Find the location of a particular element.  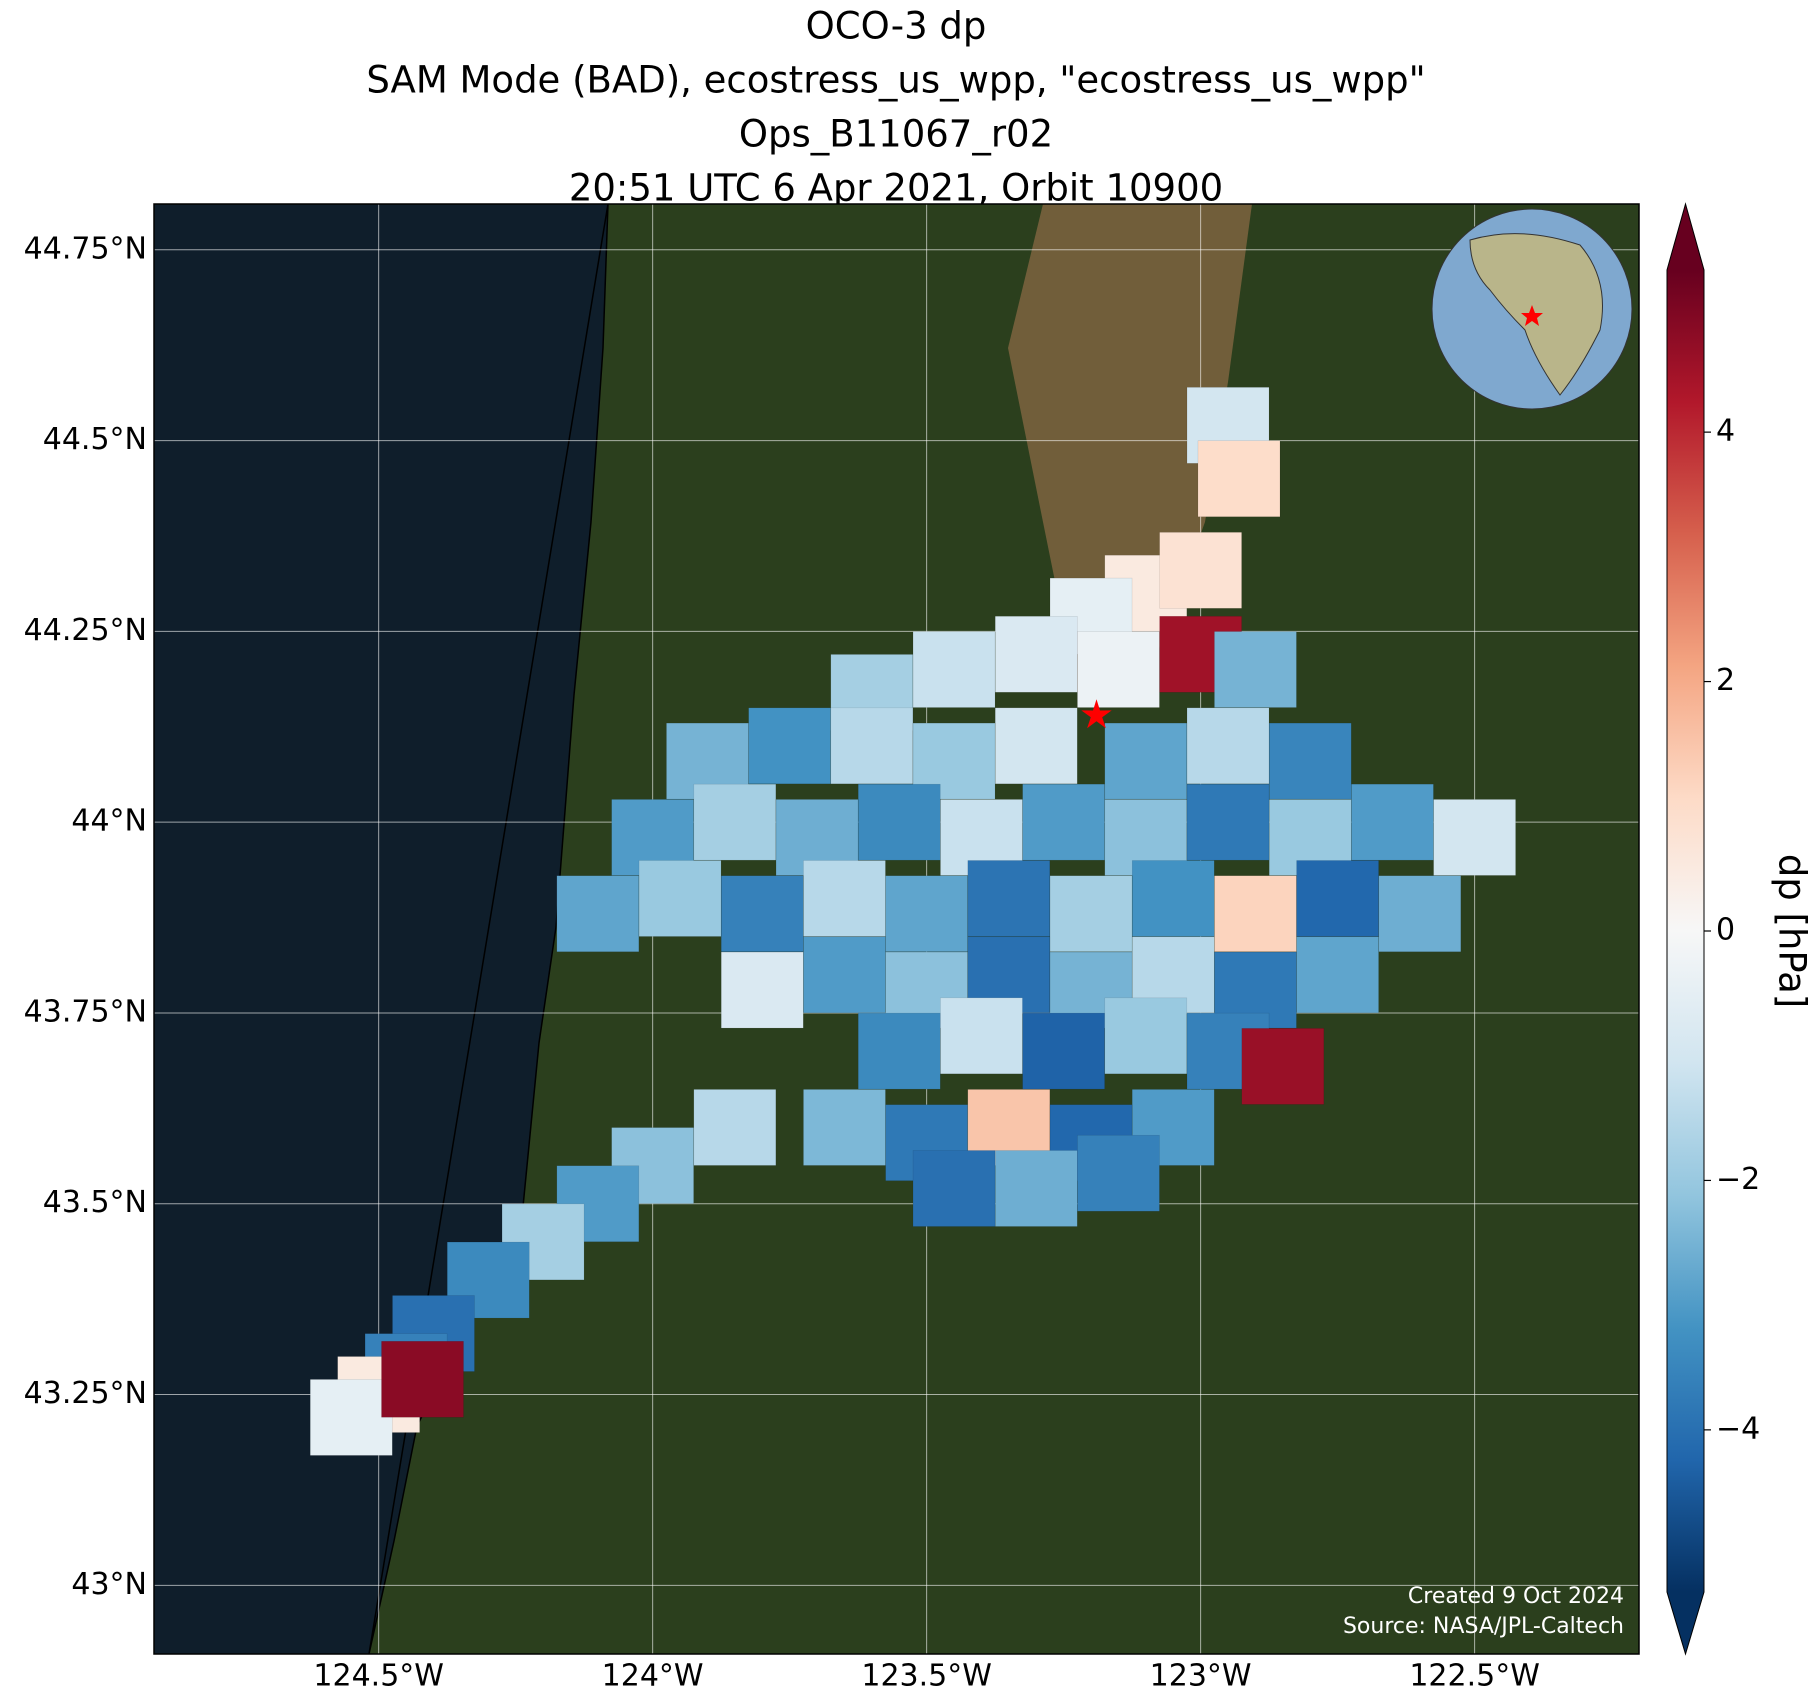

colorbar-tick-label: −4 is located at coordinates (1738, 1428).